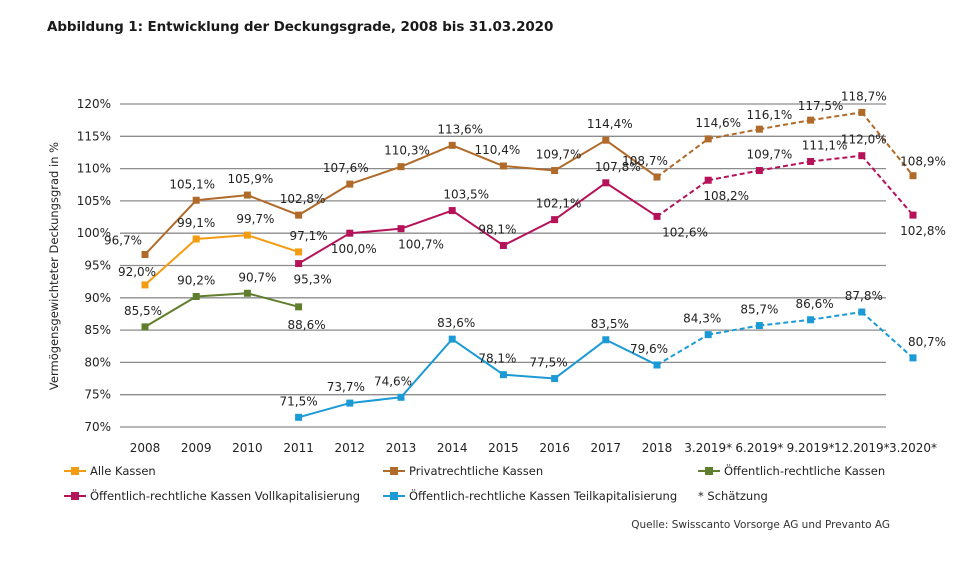 The image size is (966, 562). I want to click on data-label--ffentlich-rechtliche-kassen-teilkapitalisierung: 83,6%, so click(456, 323).